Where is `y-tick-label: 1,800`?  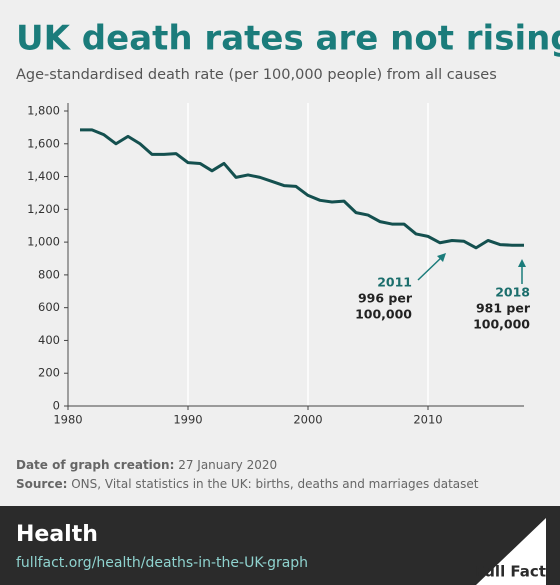
y-tick-label: 1,800 is located at coordinates (43, 111).